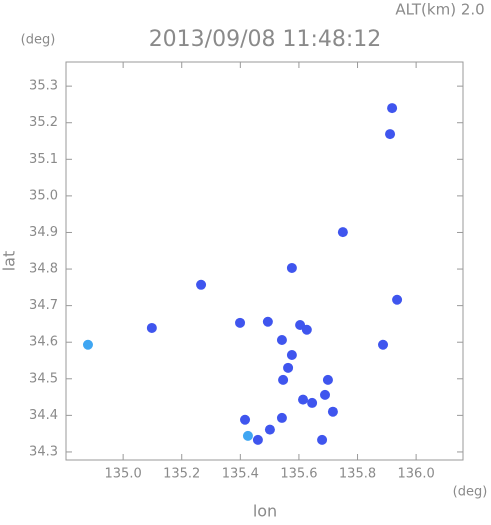  I want to click on y-tick-label: 34.5, so click(43, 378).